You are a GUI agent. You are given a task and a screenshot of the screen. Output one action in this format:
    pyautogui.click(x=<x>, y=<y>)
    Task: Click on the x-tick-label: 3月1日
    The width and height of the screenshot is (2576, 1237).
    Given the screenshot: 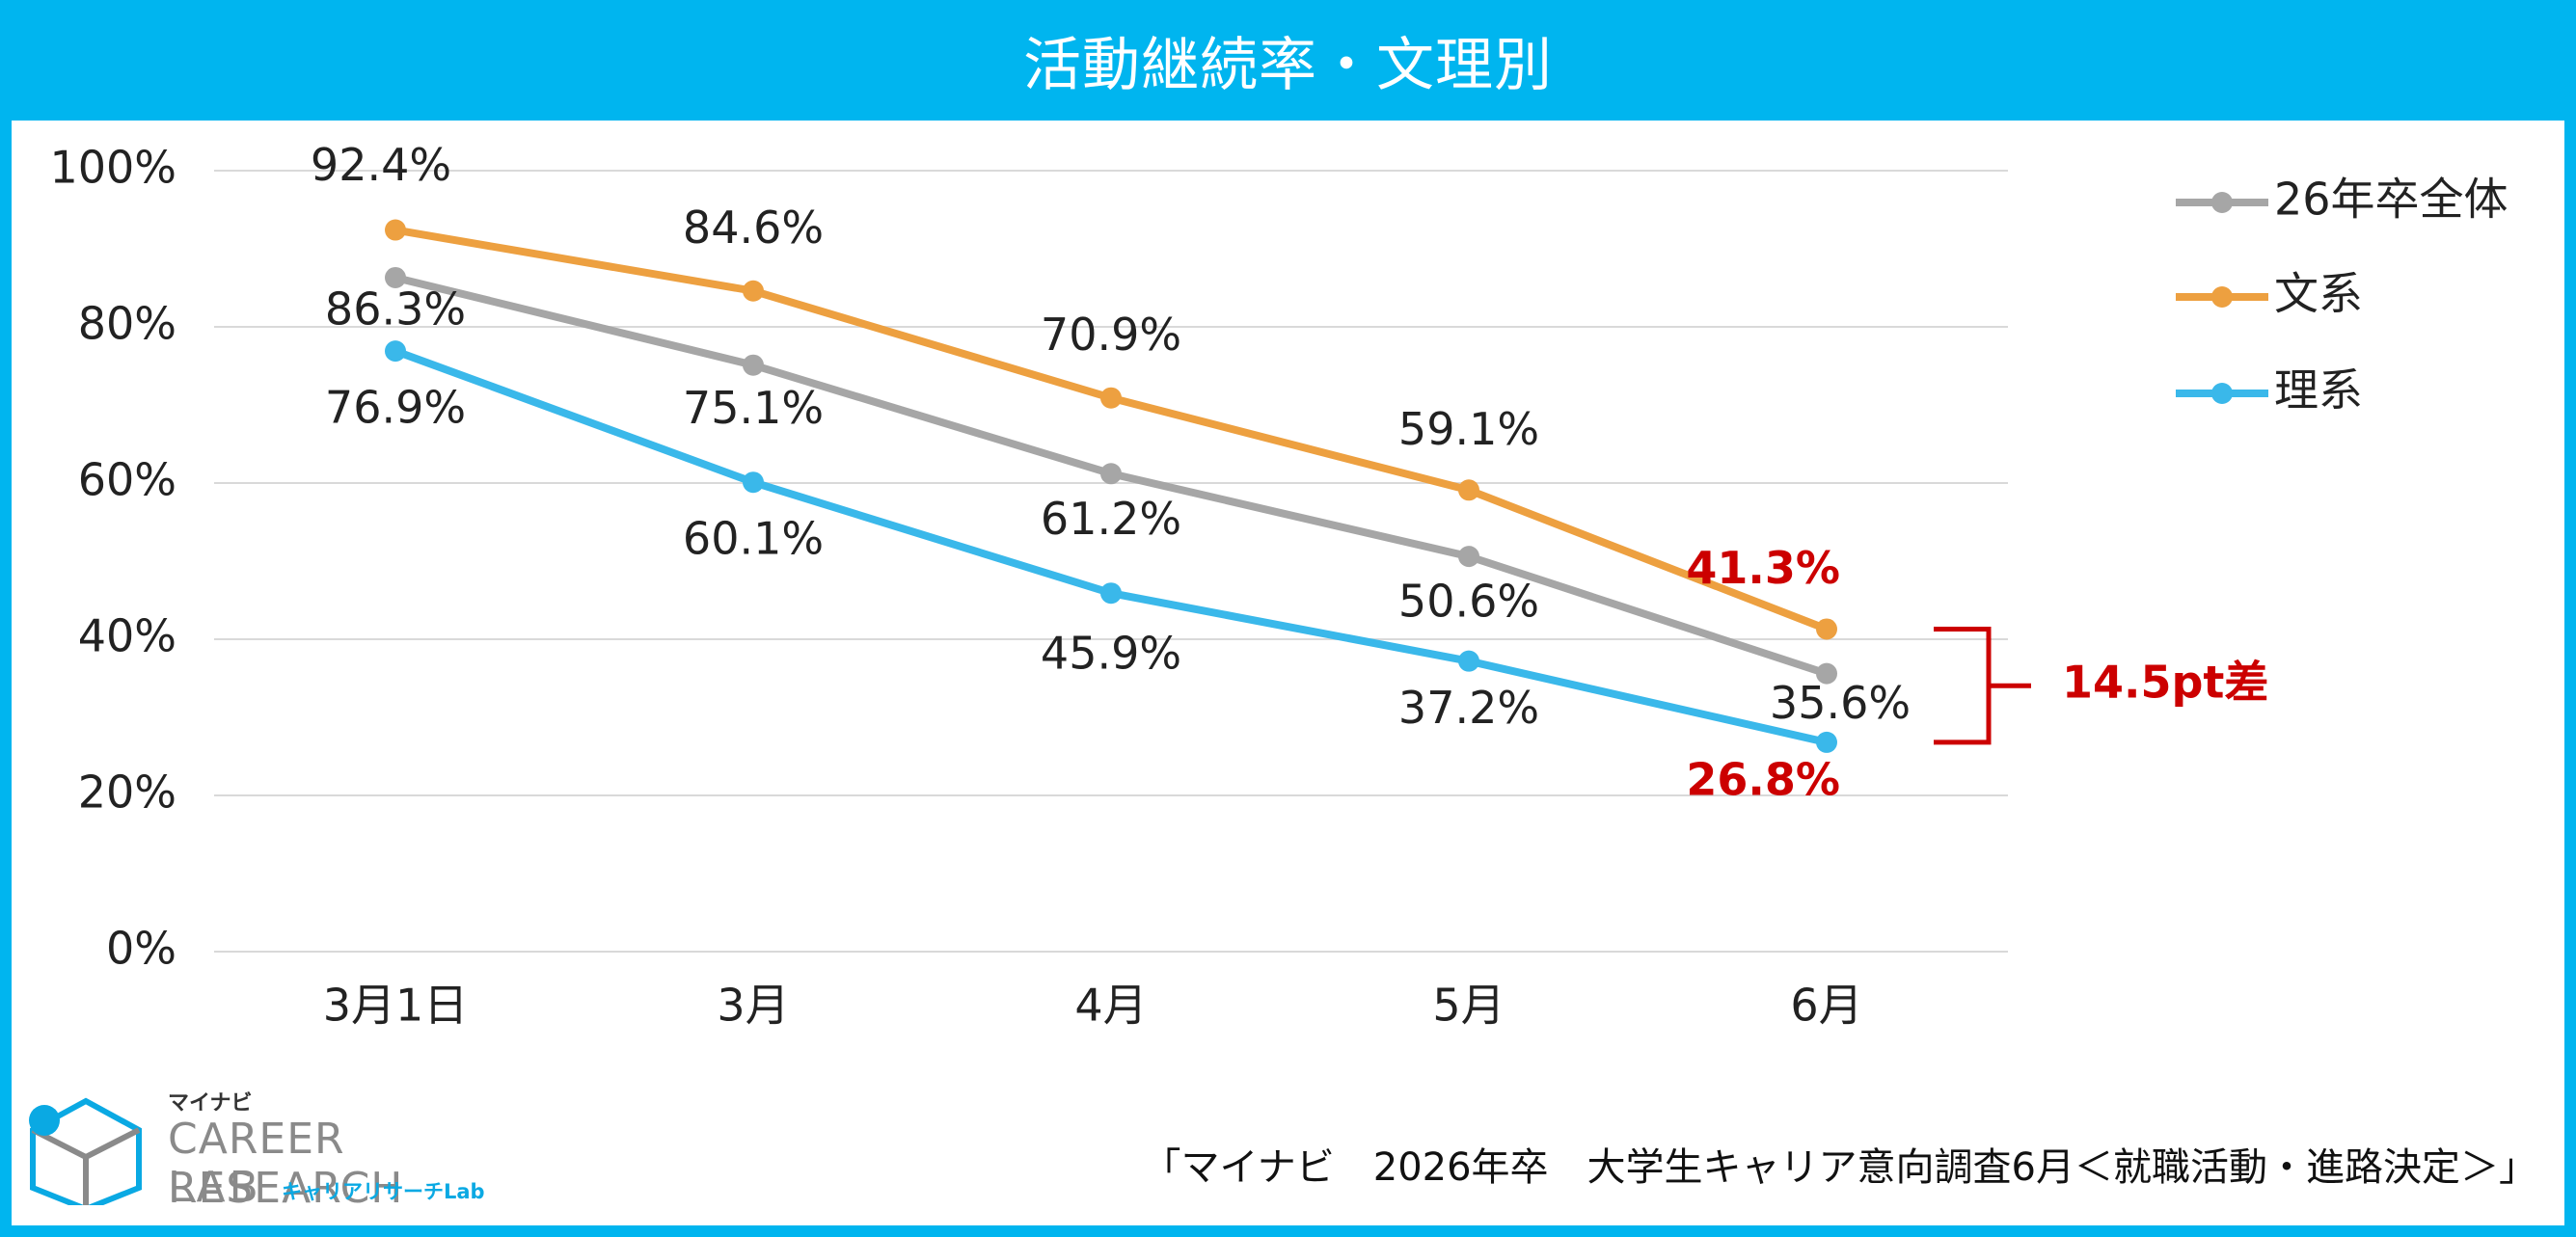 What is the action you would take?
    pyautogui.click(x=396, y=1006)
    